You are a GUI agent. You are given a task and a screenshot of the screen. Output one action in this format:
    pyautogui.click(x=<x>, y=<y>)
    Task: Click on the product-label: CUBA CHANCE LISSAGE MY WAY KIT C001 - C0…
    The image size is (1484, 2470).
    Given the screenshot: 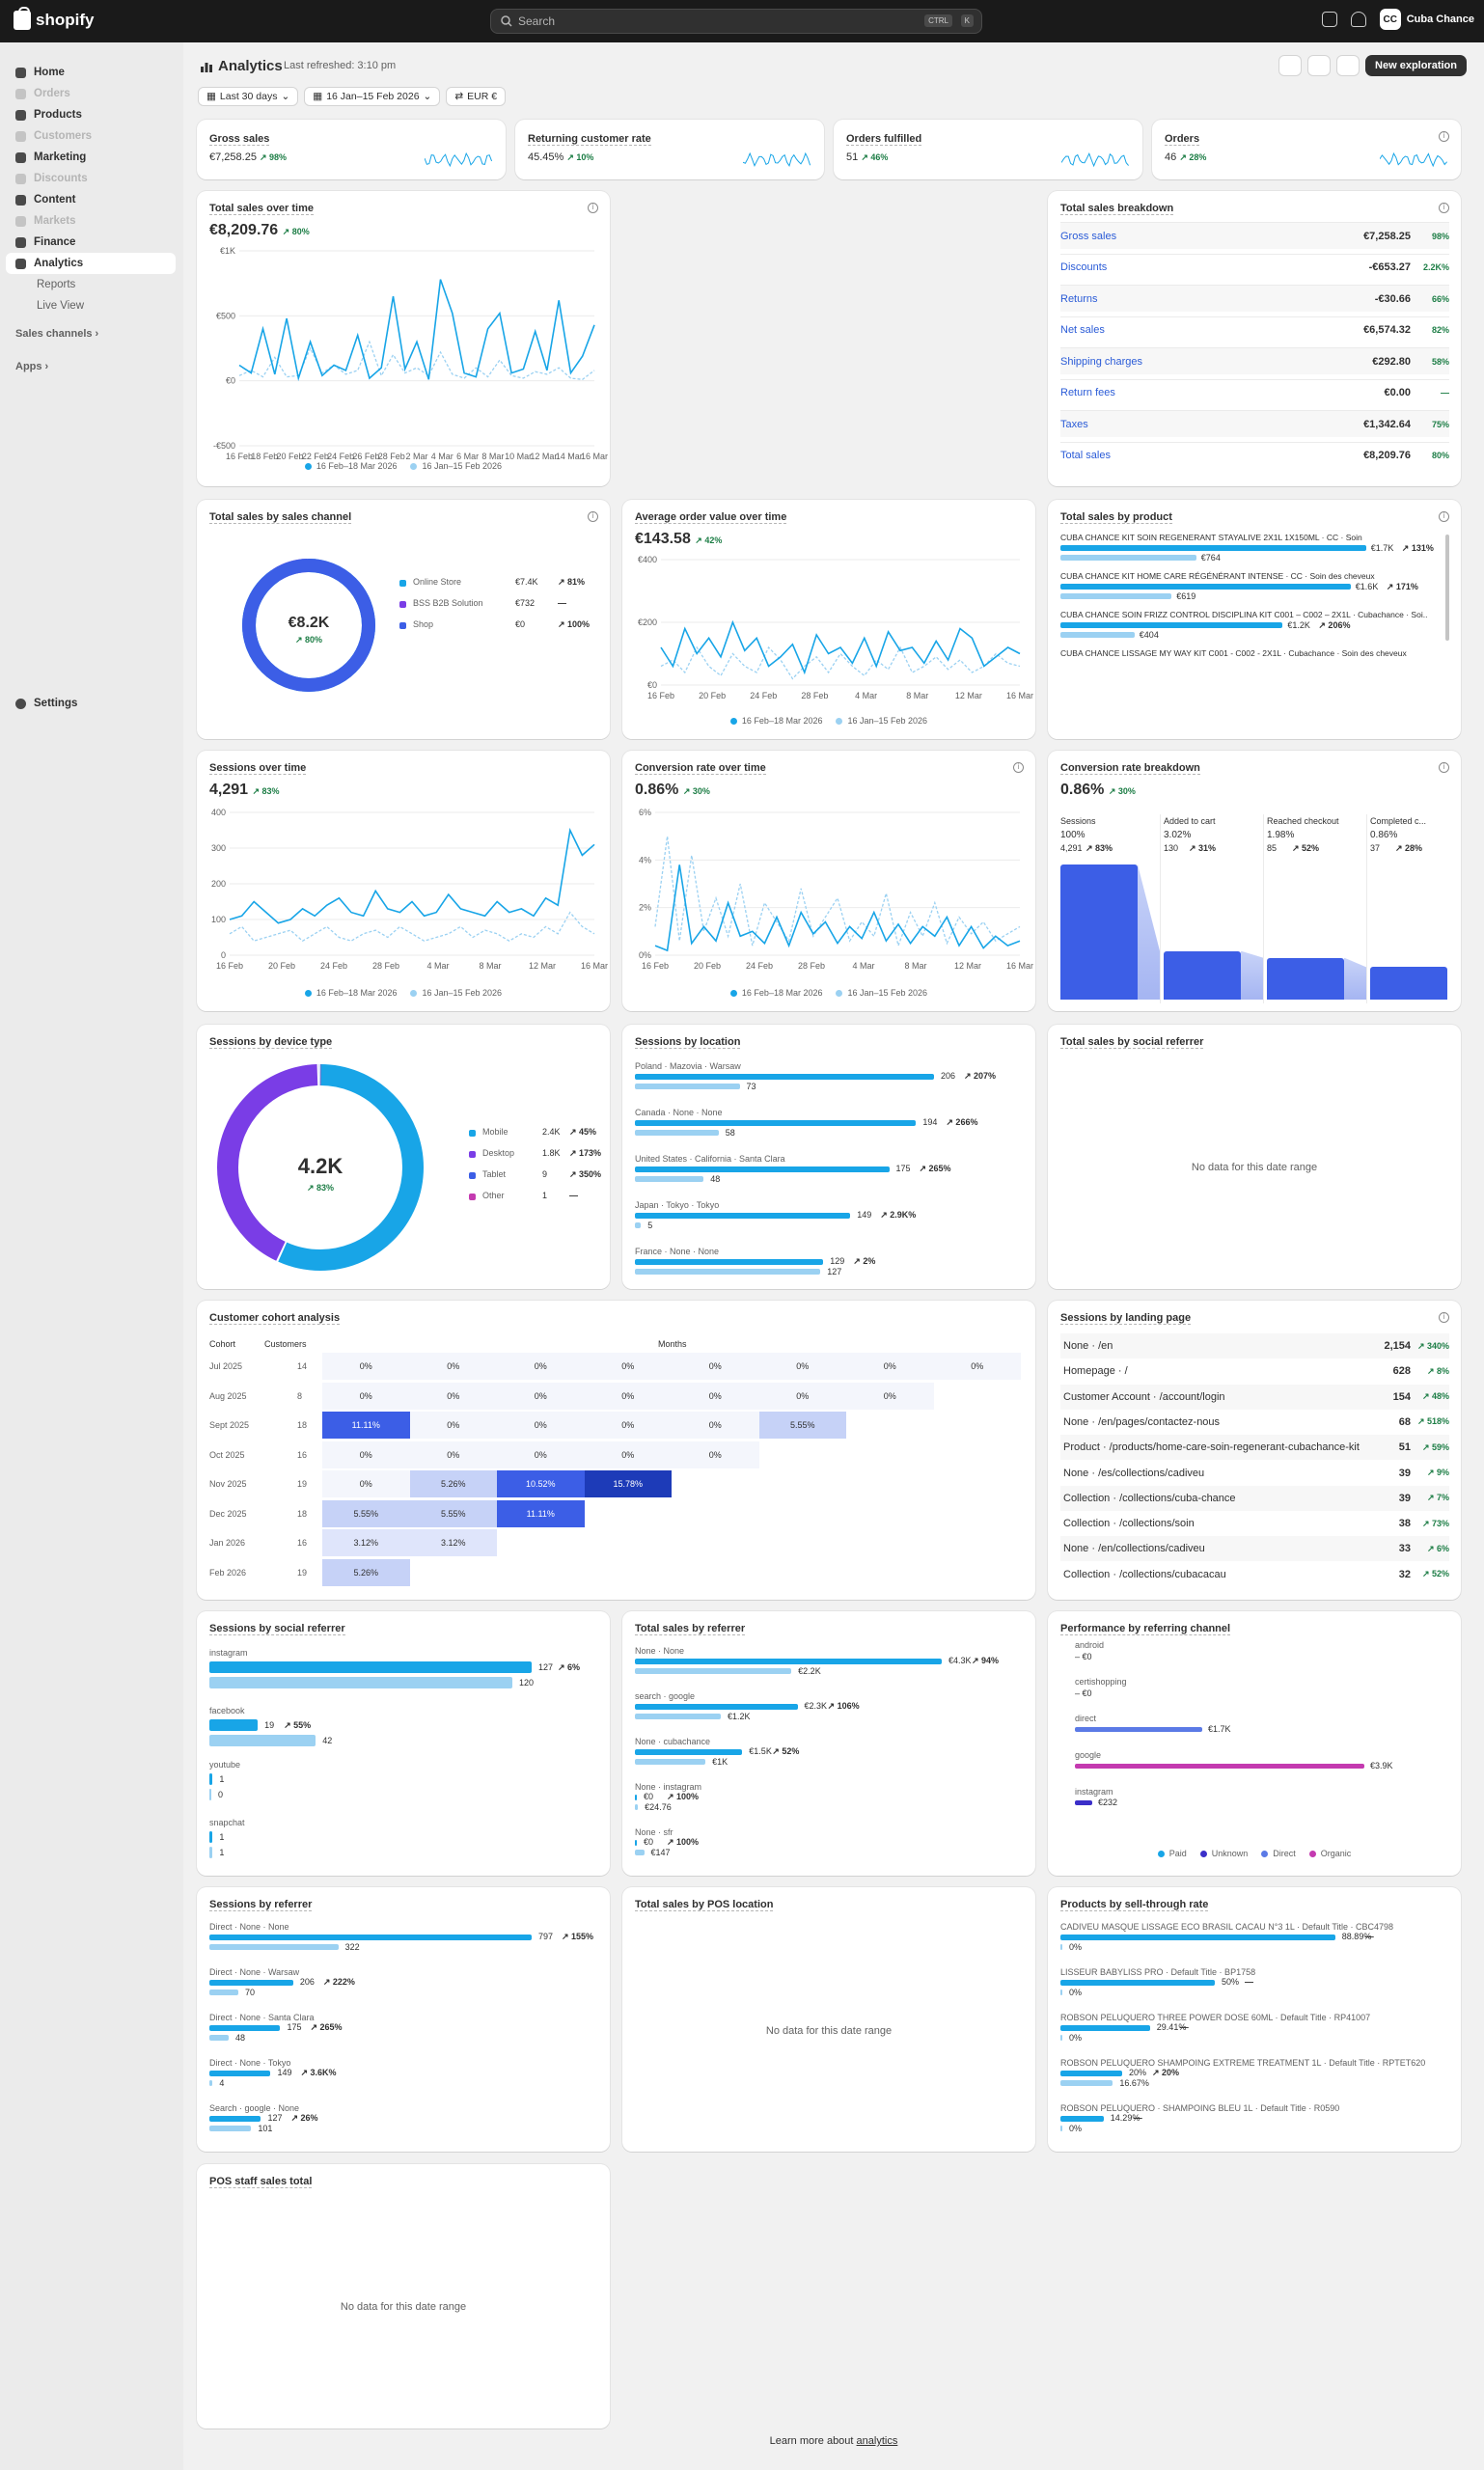 What is the action you would take?
    pyautogui.click(x=1233, y=653)
    